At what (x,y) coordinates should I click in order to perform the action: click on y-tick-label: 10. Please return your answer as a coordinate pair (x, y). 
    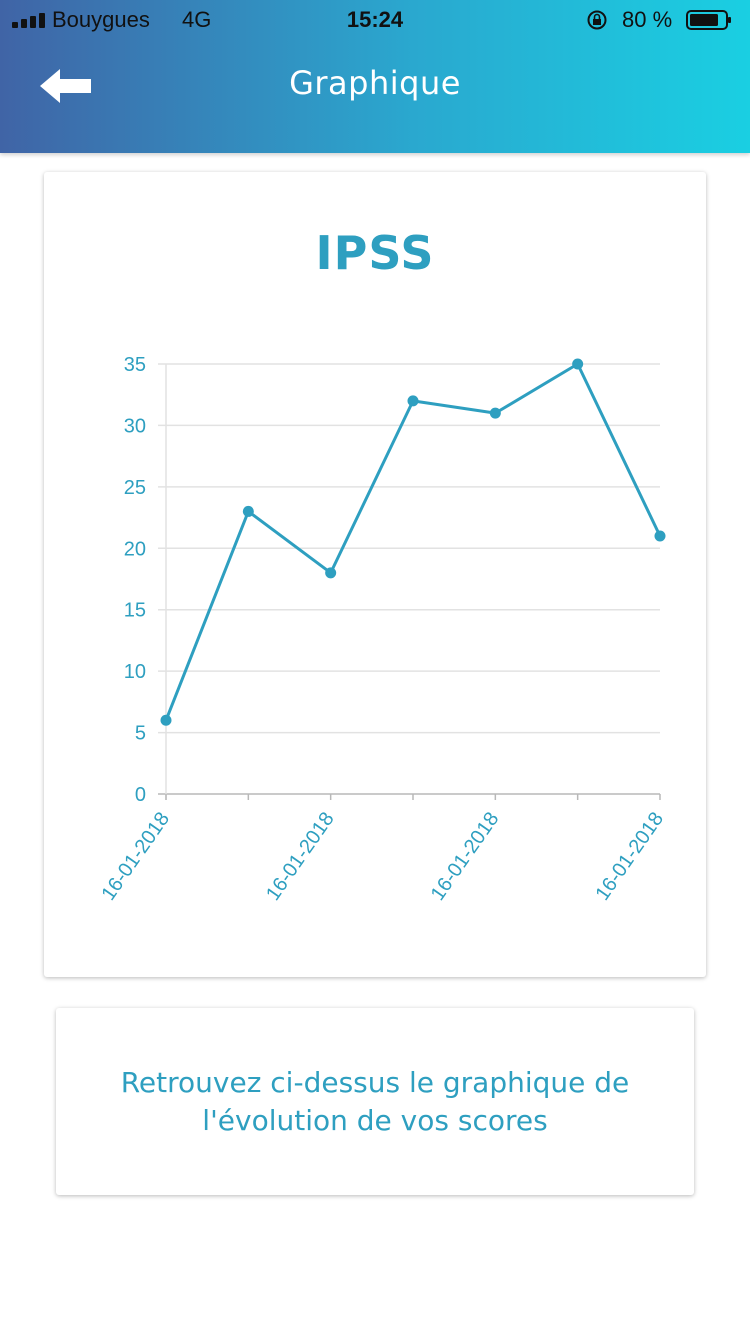
    Looking at the image, I should click on (135, 672).